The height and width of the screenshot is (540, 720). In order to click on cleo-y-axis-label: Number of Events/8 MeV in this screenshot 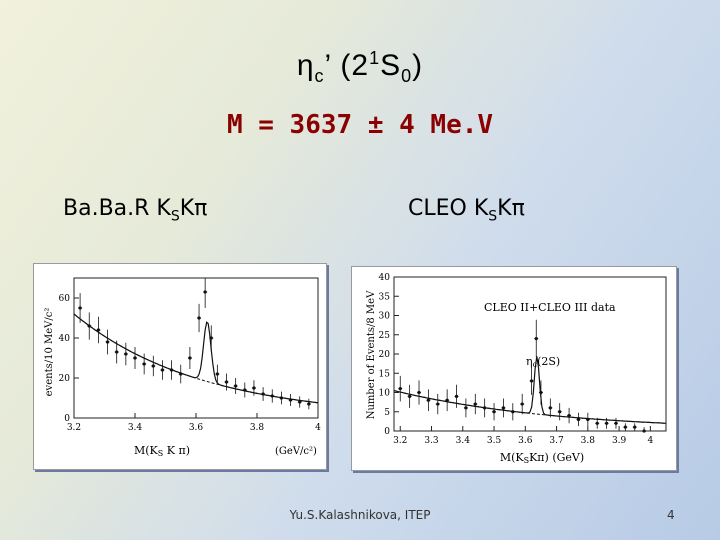, I will do `click(371, 354)`.